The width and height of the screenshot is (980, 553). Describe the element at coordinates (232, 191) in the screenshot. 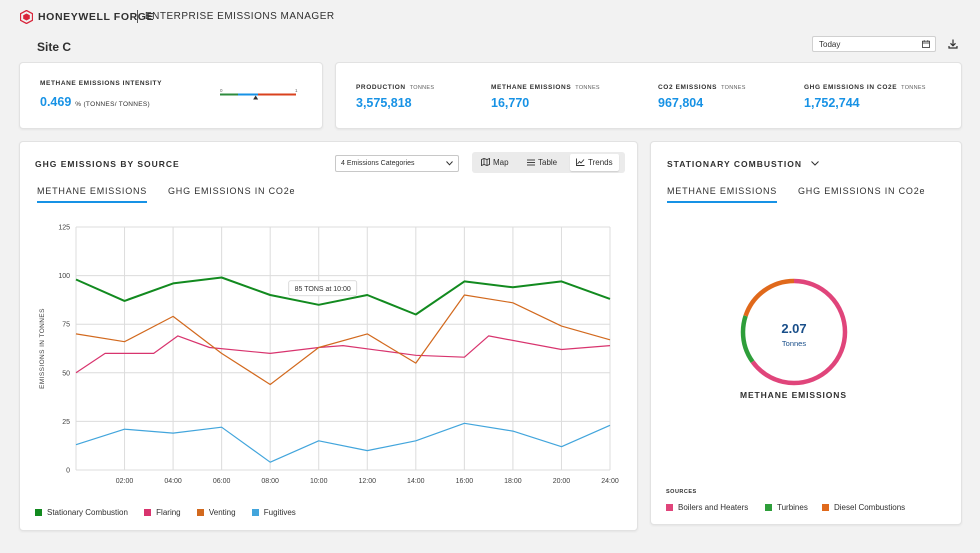

I see `tab-ghg-emissions-co2e: GHG EMISSIONS IN CO2e` at that location.